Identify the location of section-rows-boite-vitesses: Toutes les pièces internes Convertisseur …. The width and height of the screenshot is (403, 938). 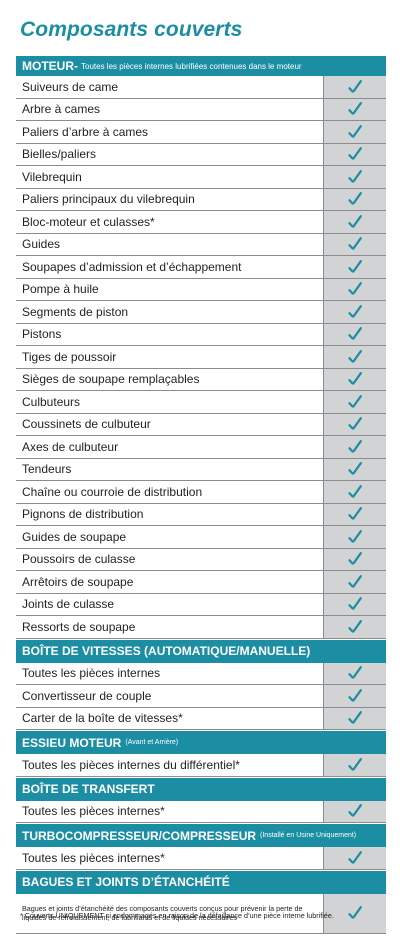
(201, 696).